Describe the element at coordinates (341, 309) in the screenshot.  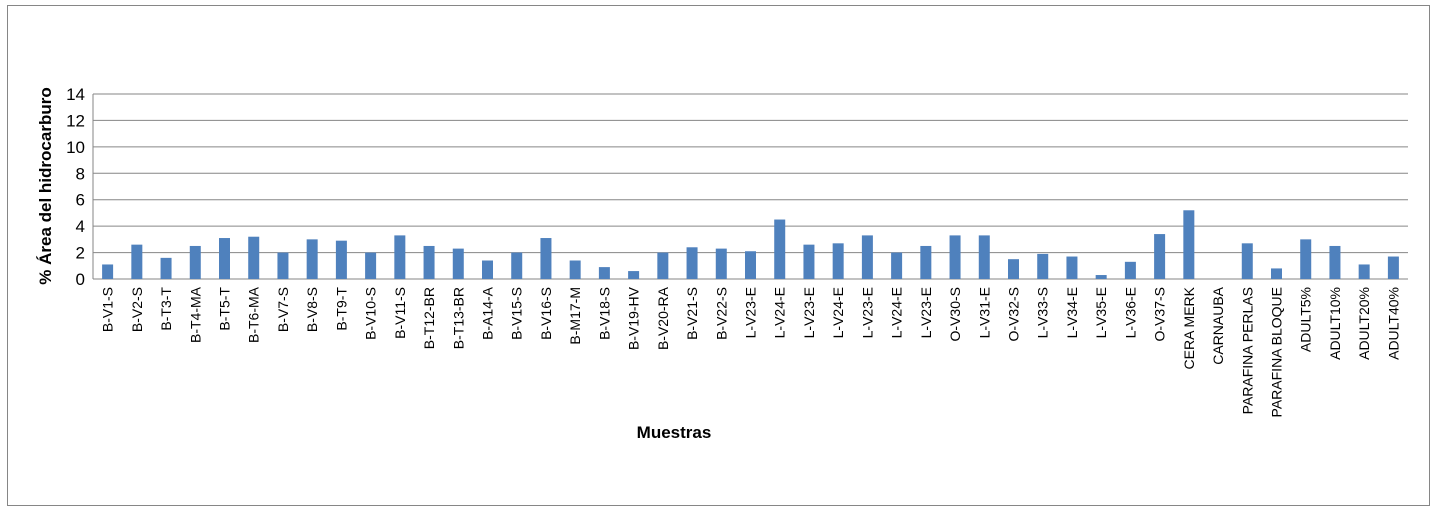
I see `x-tick-label: B-T9-T` at that location.